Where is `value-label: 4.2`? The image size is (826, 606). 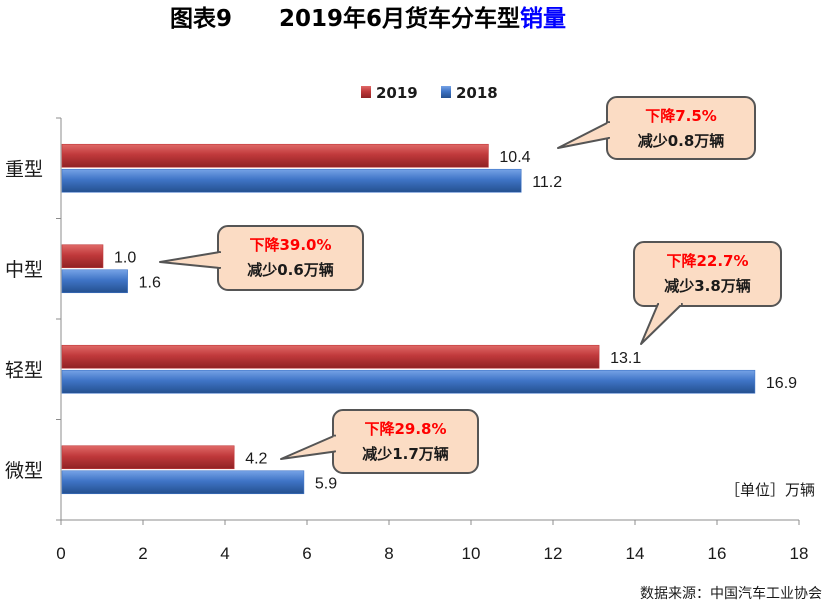 value-label: 4.2 is located at coordinates (256, 458).